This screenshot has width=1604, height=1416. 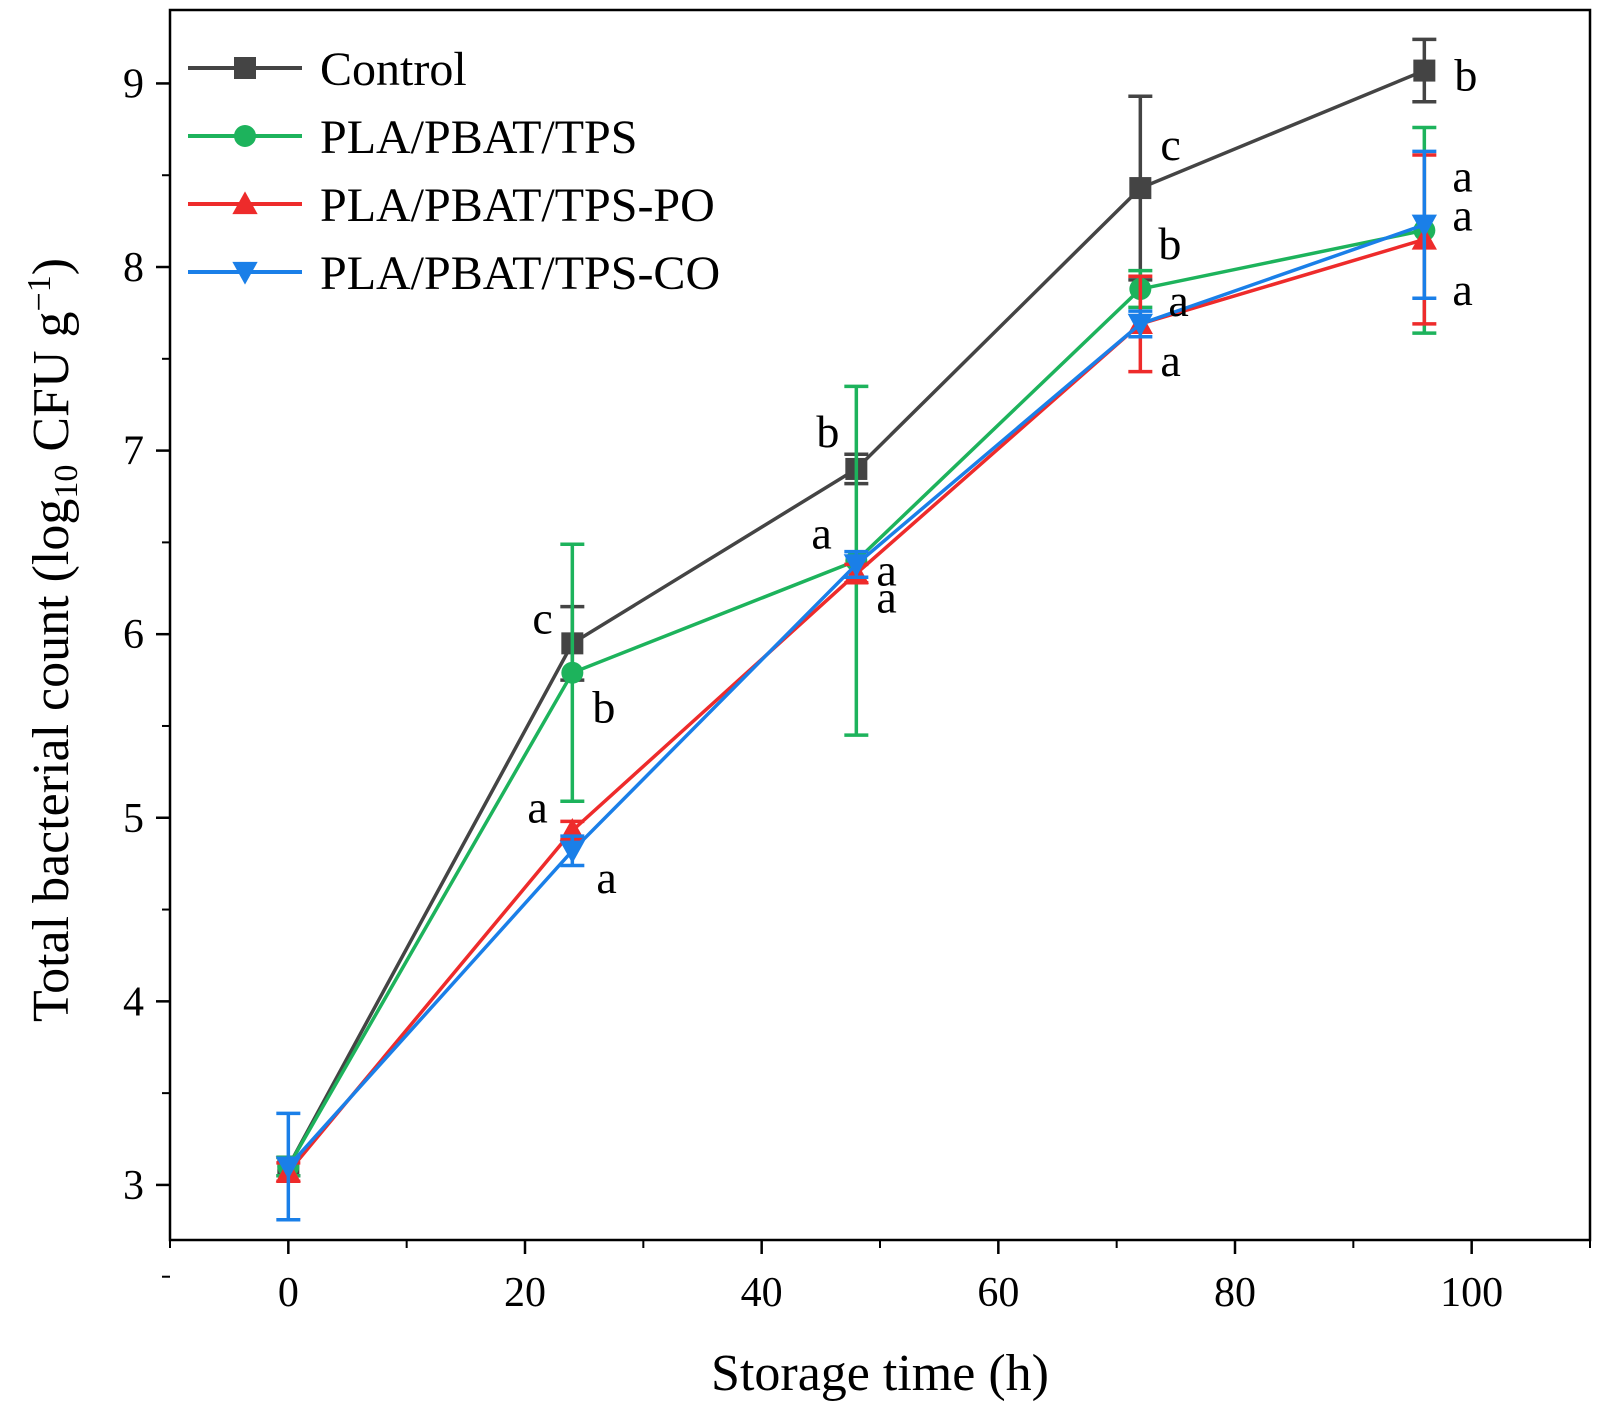 What do you see at coordinates (880, 1373) in the screenshot?
I see `x-axis-title: Storage time (h)` at bounding box center [880, 1373].